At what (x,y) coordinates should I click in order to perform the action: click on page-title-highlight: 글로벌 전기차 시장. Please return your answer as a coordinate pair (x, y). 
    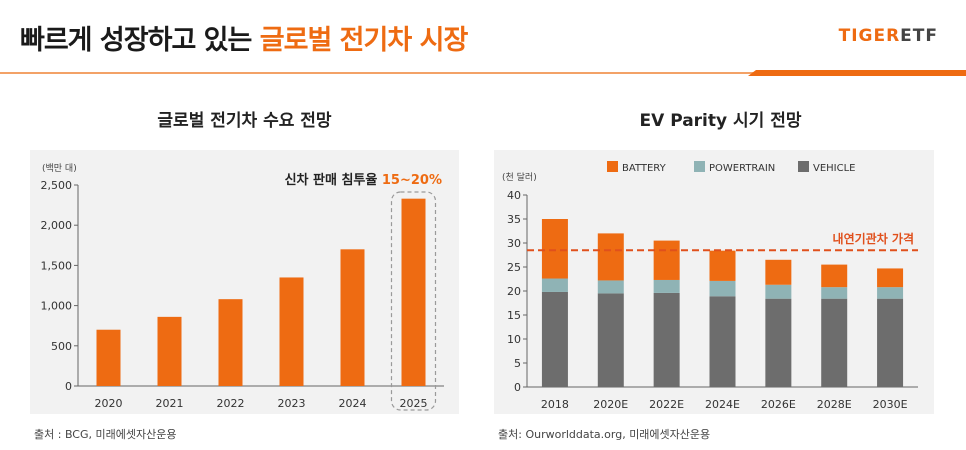
    Looking at the image, I should click on (364, 40).